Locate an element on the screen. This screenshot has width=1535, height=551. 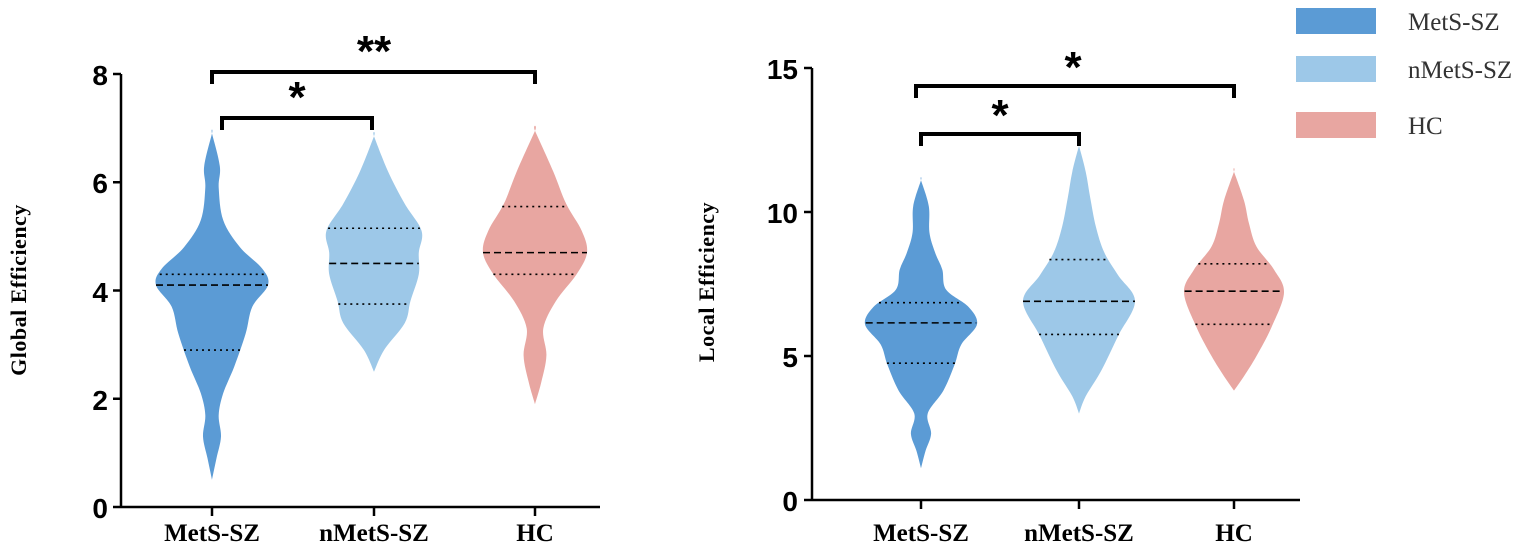
legend-swatch-hc is located at coordinates (1336, 125).